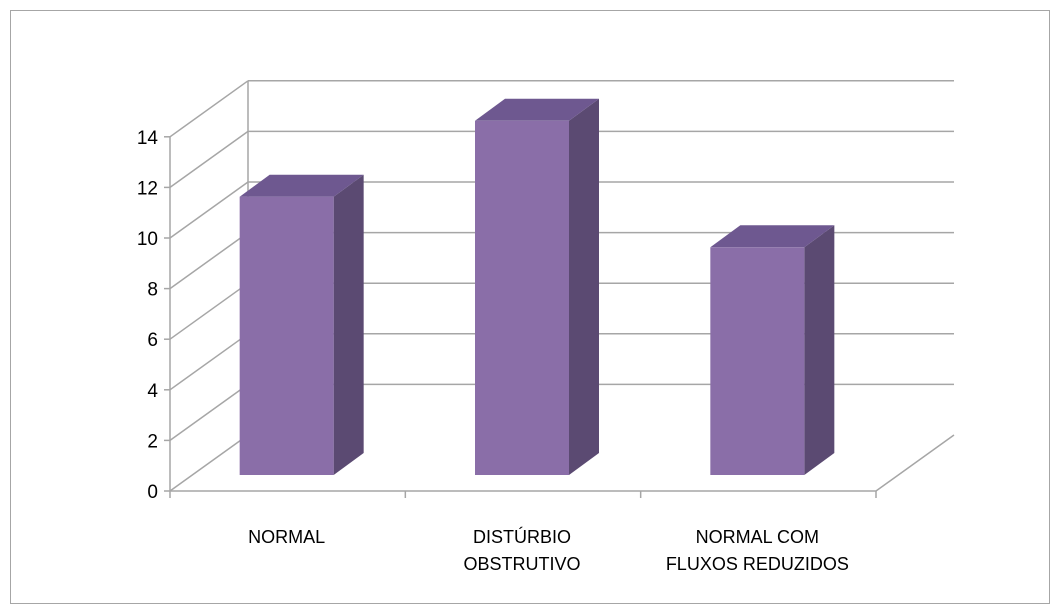 This screenshot has width=1054, height=605. Describe the element at coordinates (757, 550) in the screenshot. I see `x-category-label: NORMAL COM FLUXOS REDUZIDOS` at that location.